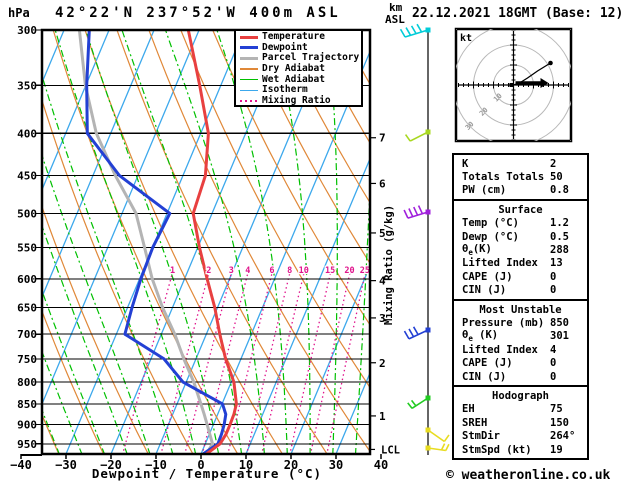 The image size is (629, 486). What do you see at coordinates (21, 465) in the screenshot?
I see `svg-text: −40` at bounding box center [21, 465].